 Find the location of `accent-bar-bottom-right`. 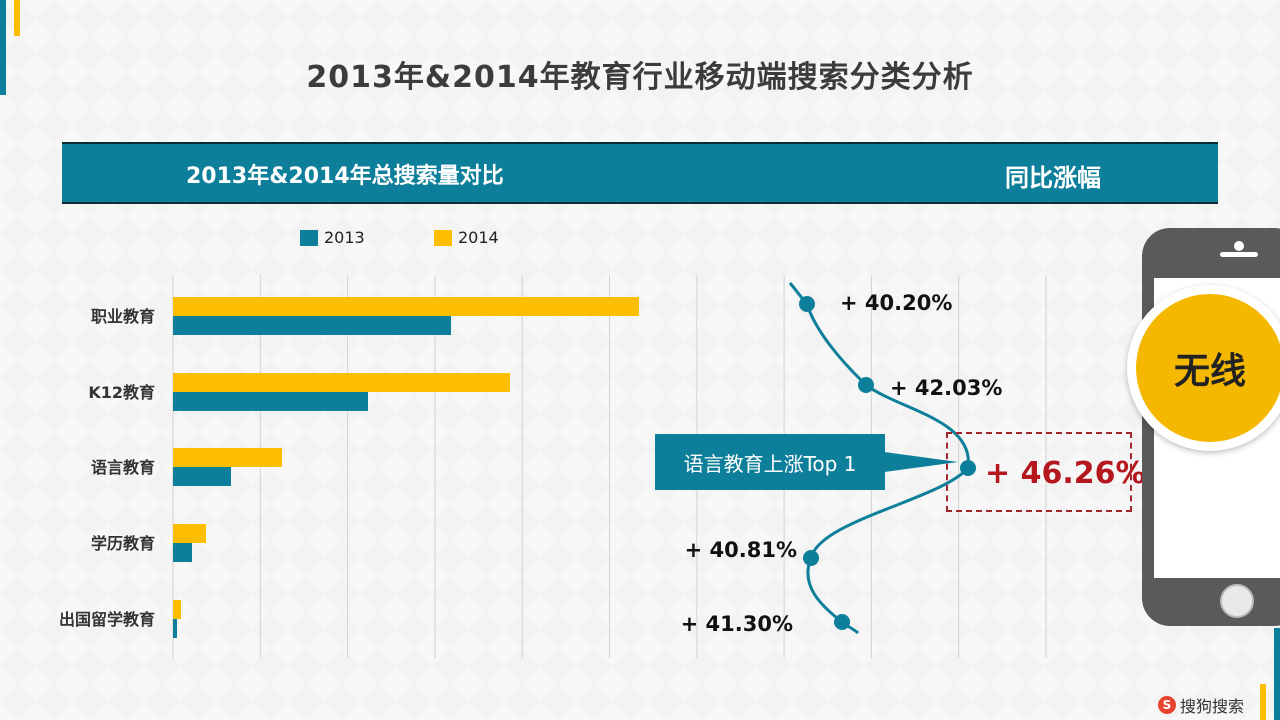

accent-bar-bottom-right is located at coordinates (1277, 674).